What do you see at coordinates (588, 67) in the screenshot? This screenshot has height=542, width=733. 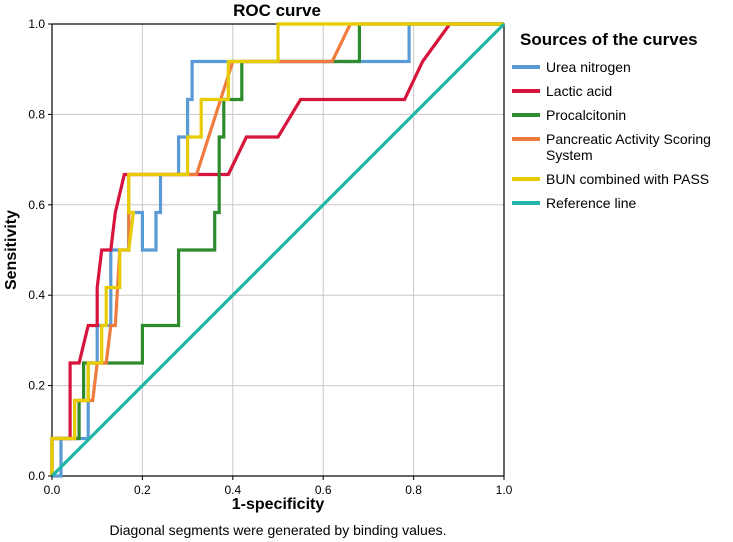 I see `legend-label: Urea nitrogen` at bounding box center [588, 67].